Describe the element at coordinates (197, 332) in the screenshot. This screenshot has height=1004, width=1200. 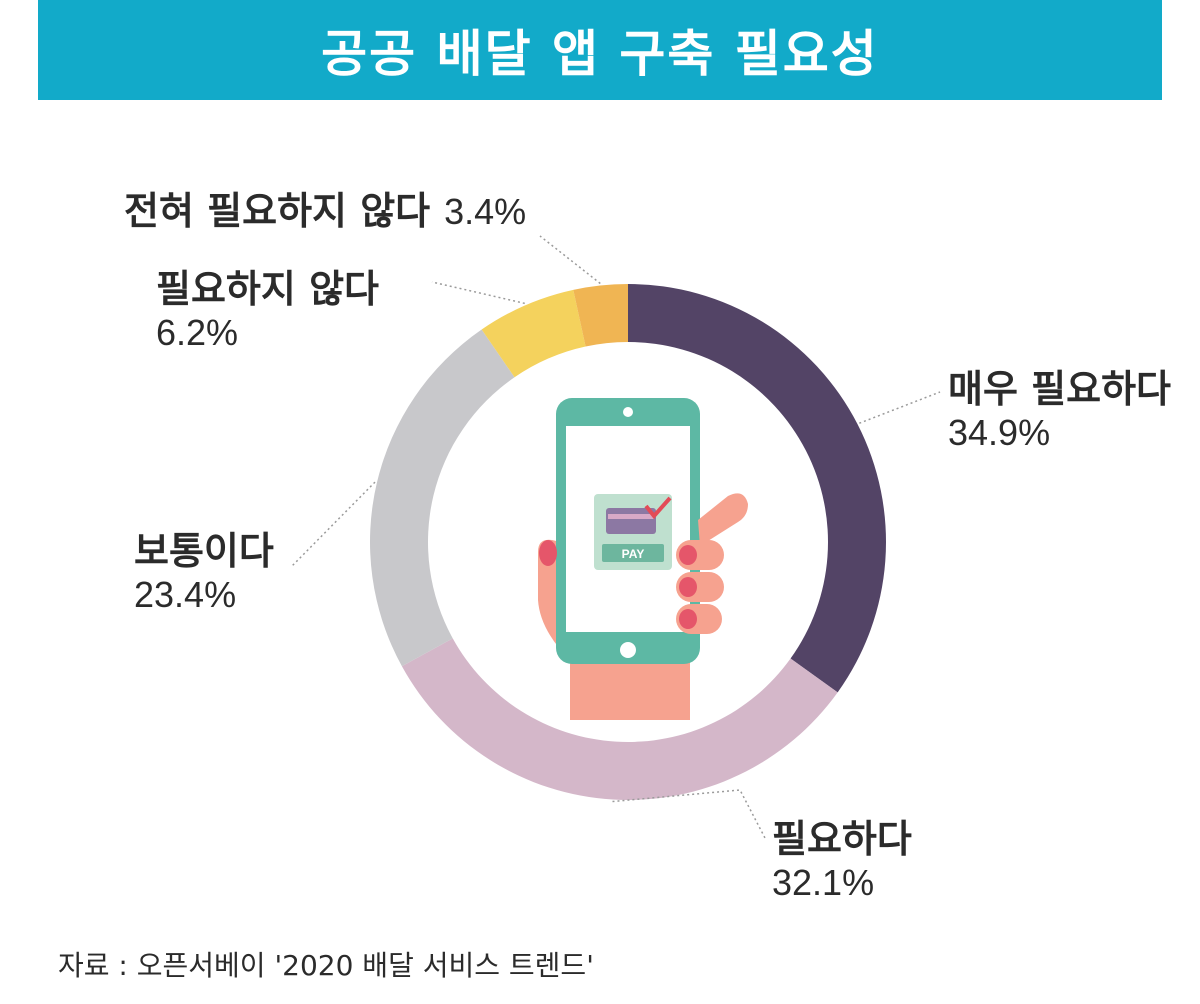
I see `slice-value: 6.2%` at that location.